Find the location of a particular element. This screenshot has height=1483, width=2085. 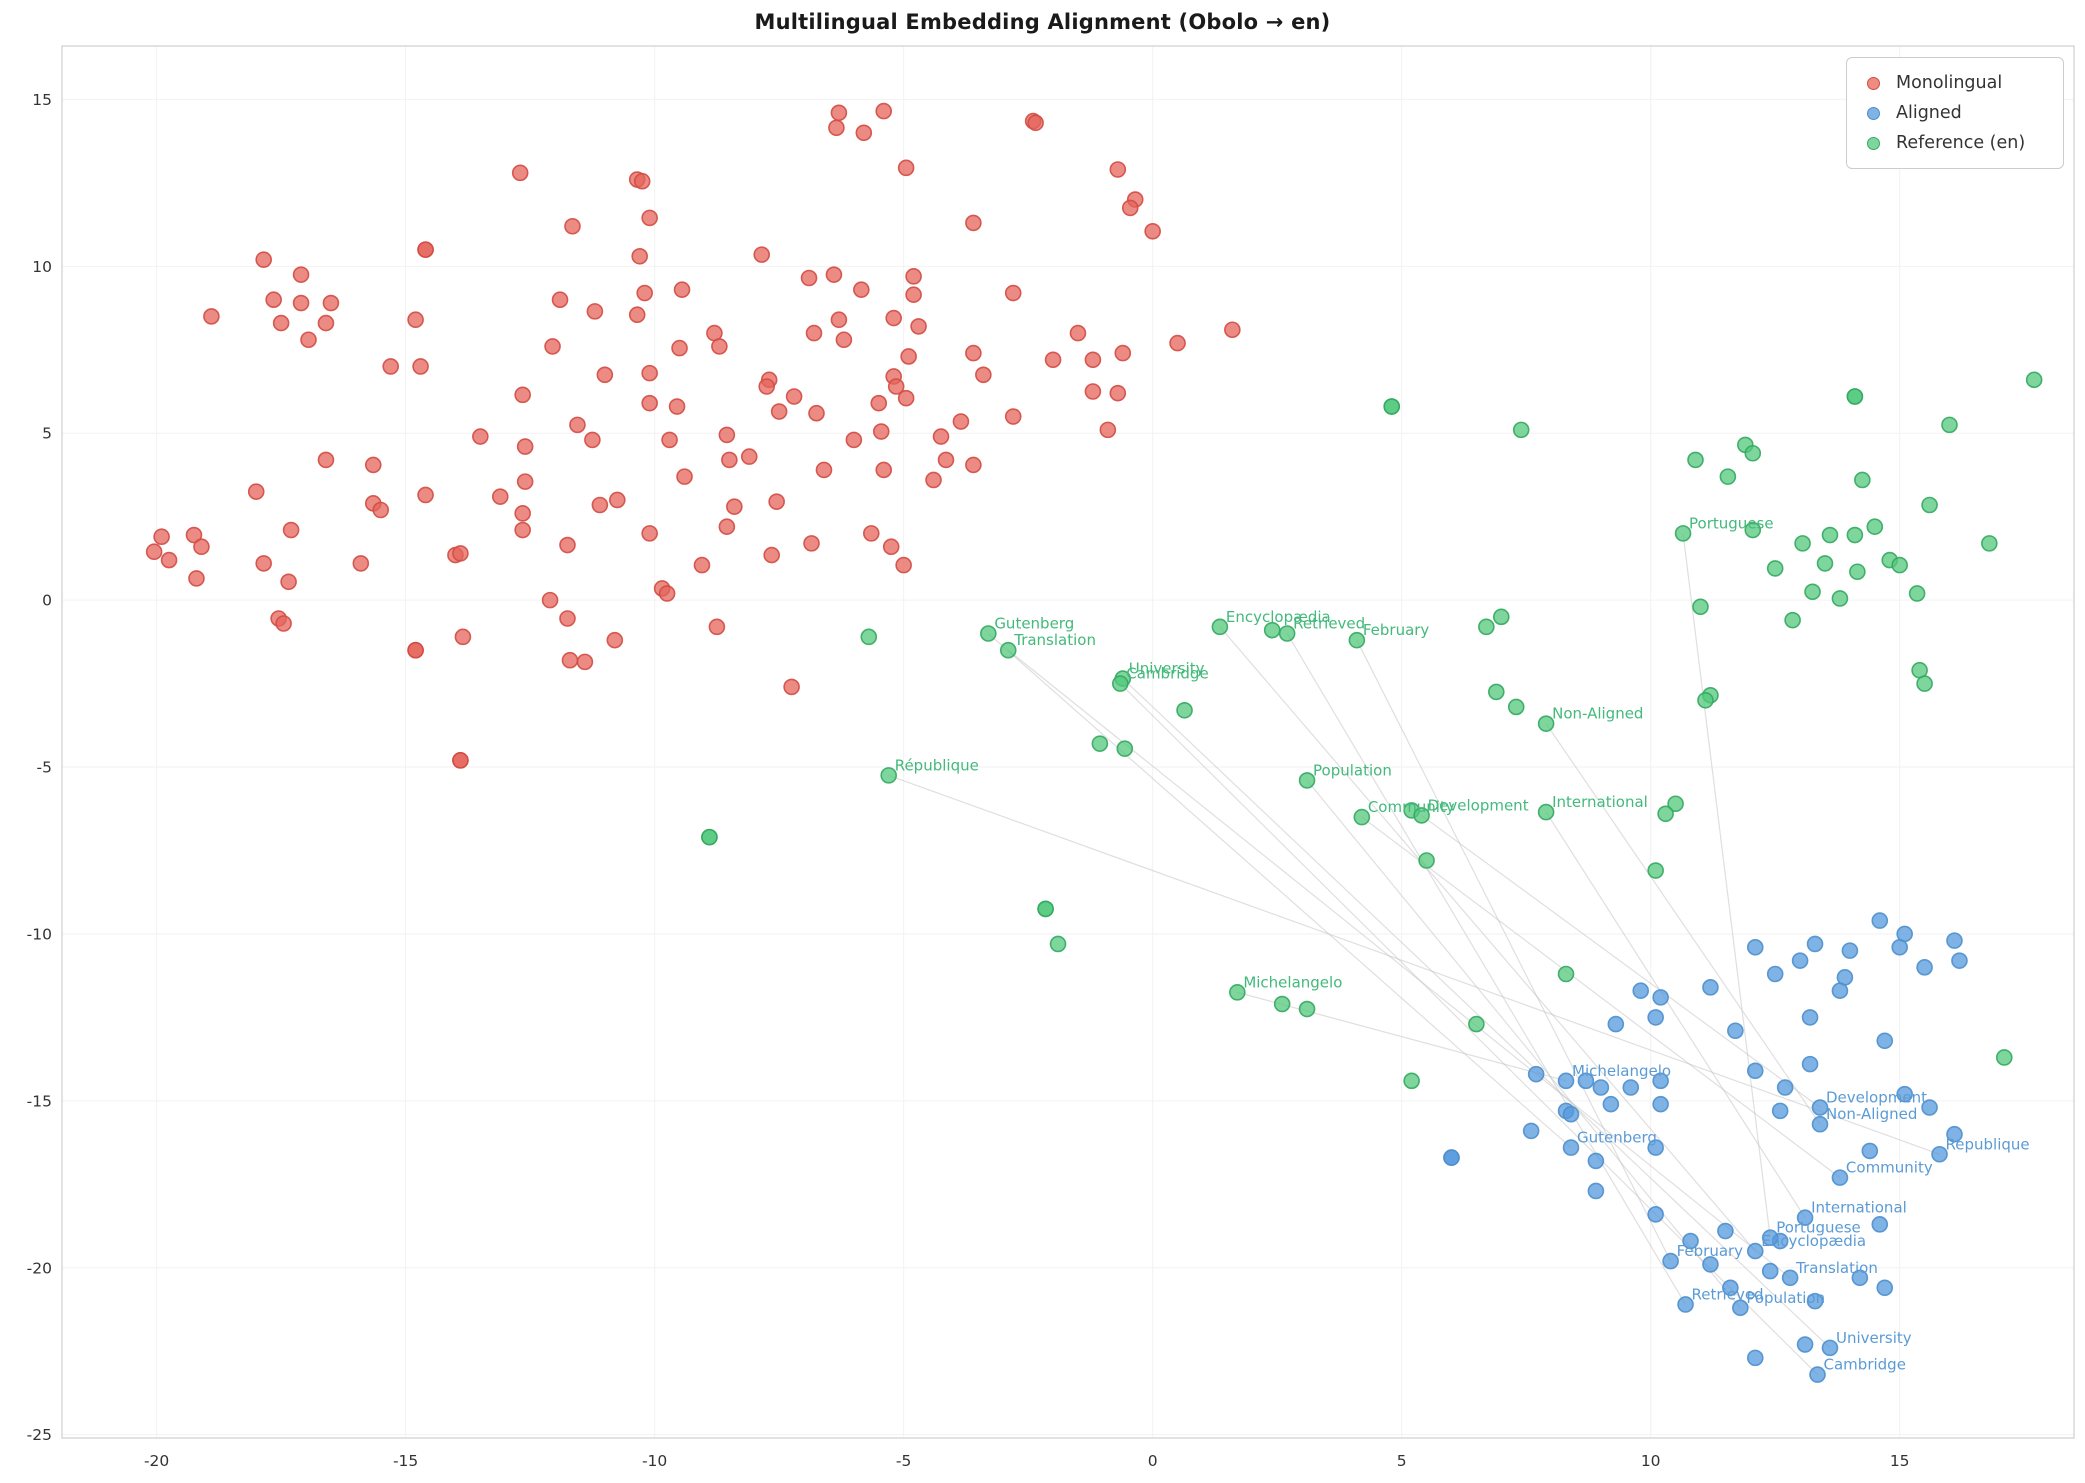

word-label-aligned: Michelangelo is located at coordinates (1621, 1071).